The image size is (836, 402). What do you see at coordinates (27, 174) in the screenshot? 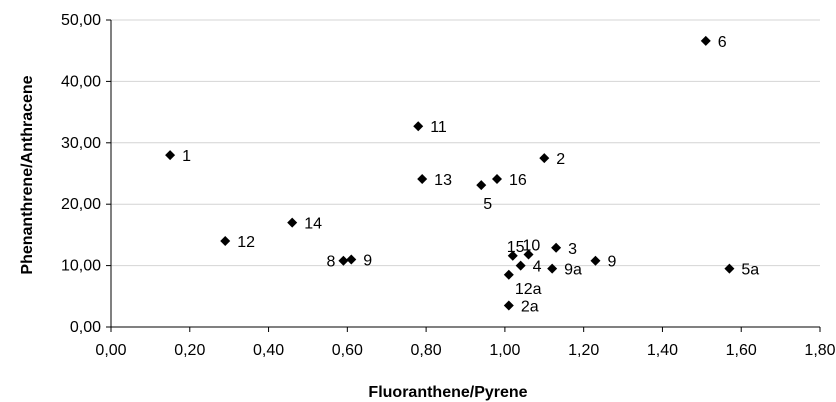
I see `y-axis-title: Phenanthrene/Anthracene` at bounding box center [27, 174].